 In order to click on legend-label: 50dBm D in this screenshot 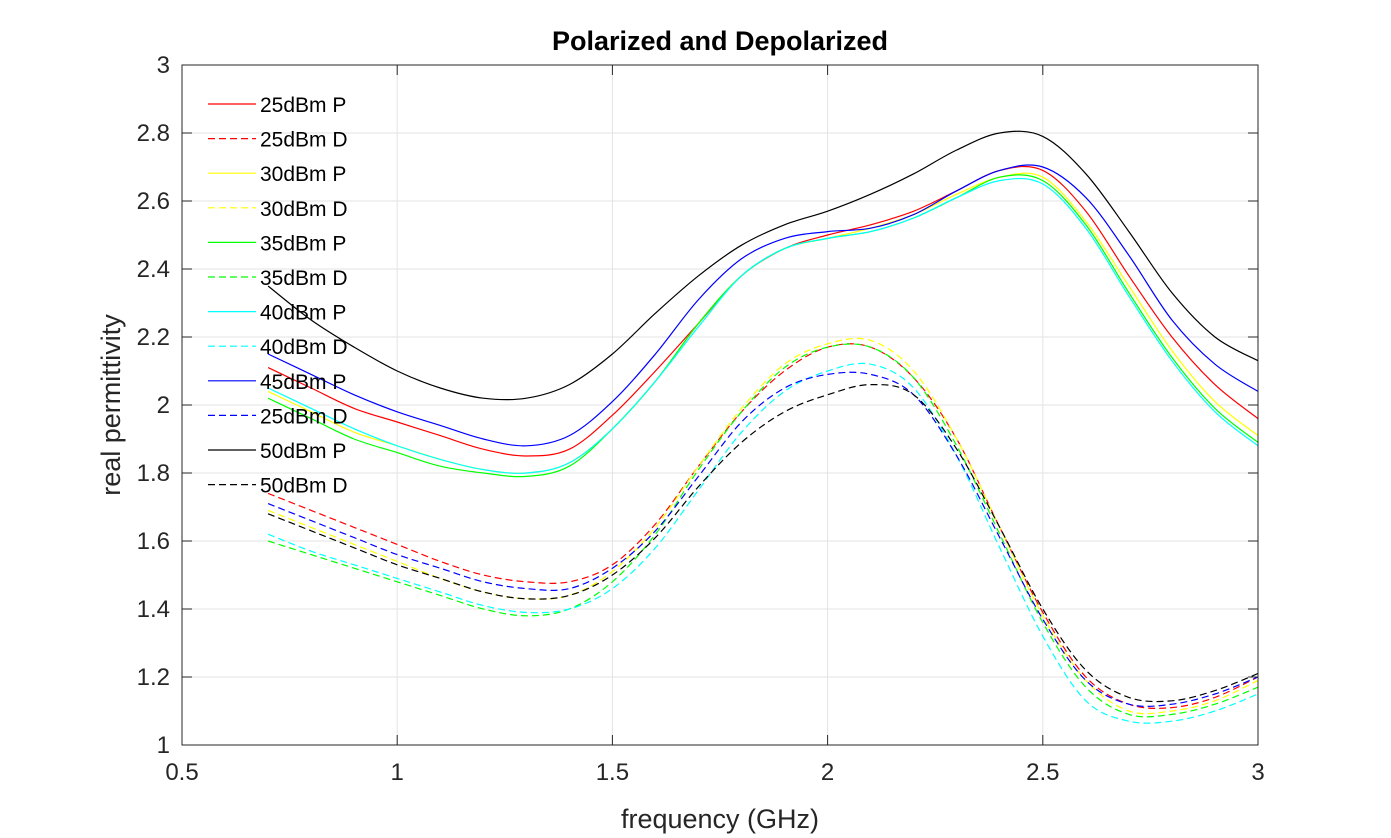, I will do `click(304, 486)`.